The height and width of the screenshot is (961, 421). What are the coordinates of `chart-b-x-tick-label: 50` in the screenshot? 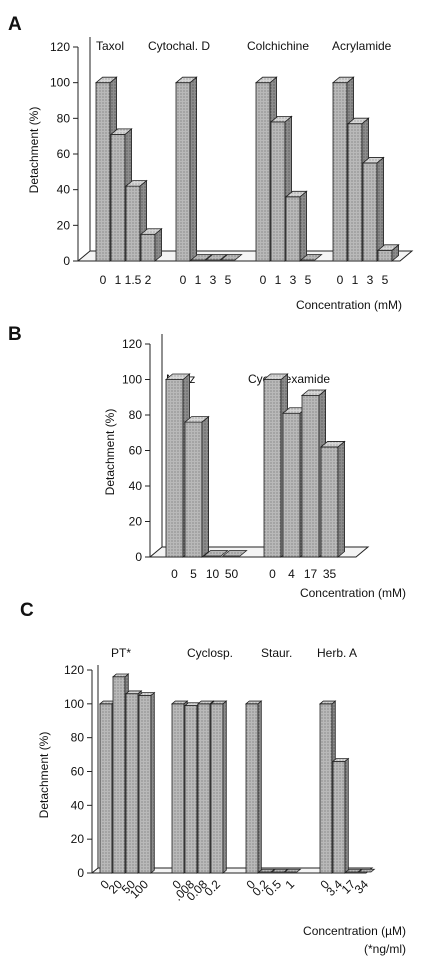 It's located at (232, 574).